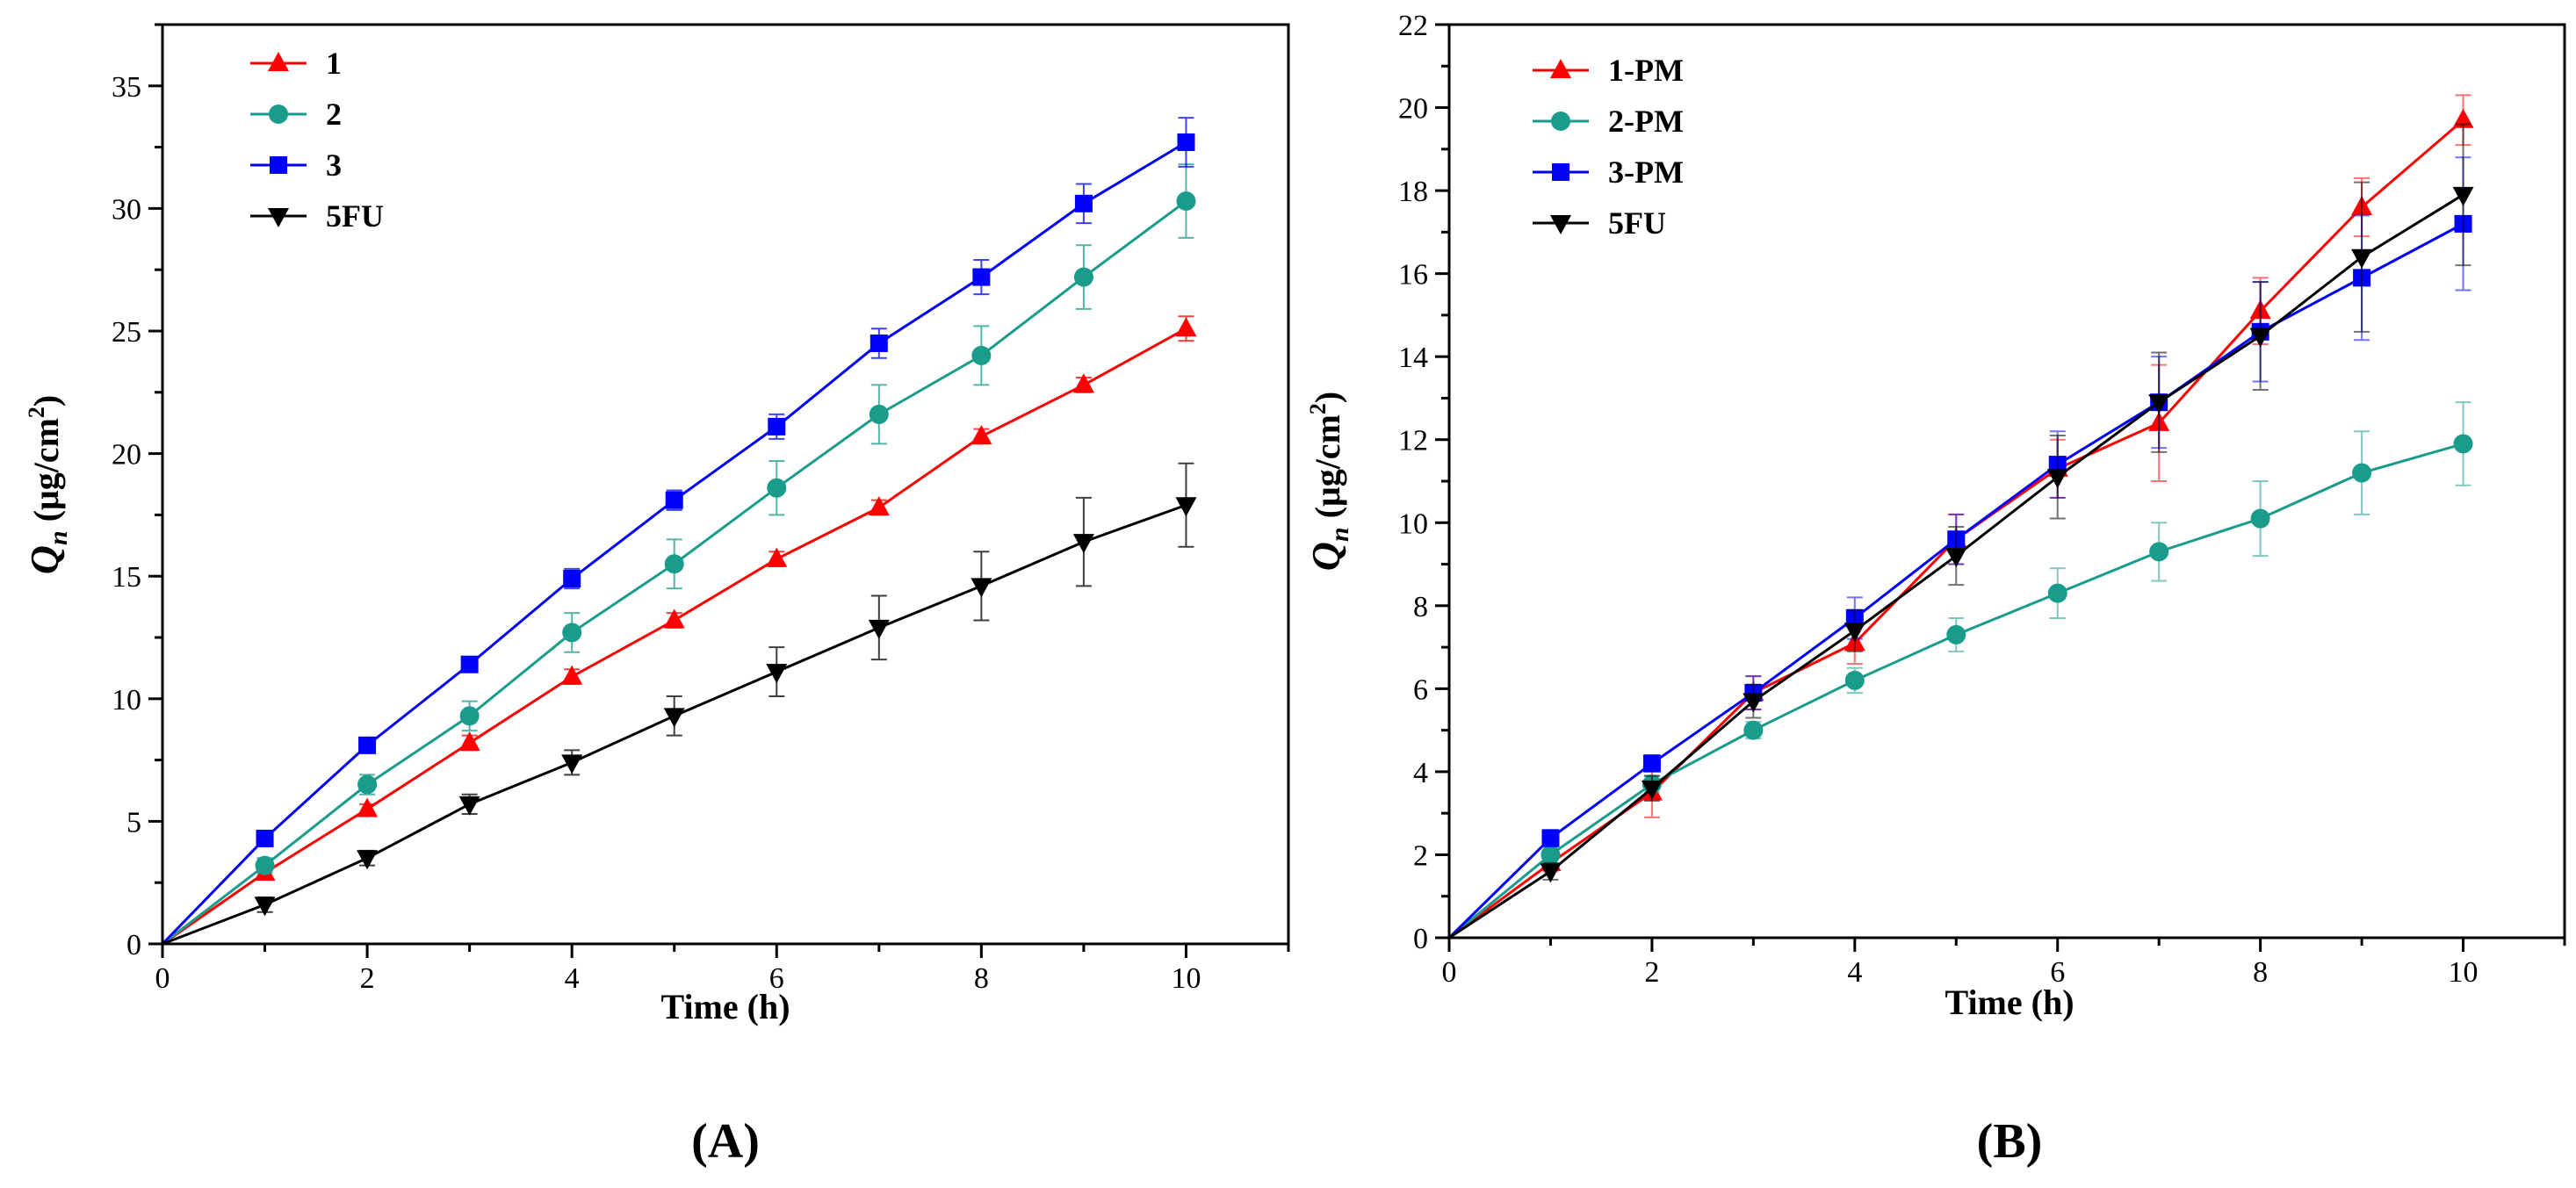 Image resolution: width=2576 pixels, height=1188 pixels. I want to click on x-tick-label: 8, so click(2260, 972).